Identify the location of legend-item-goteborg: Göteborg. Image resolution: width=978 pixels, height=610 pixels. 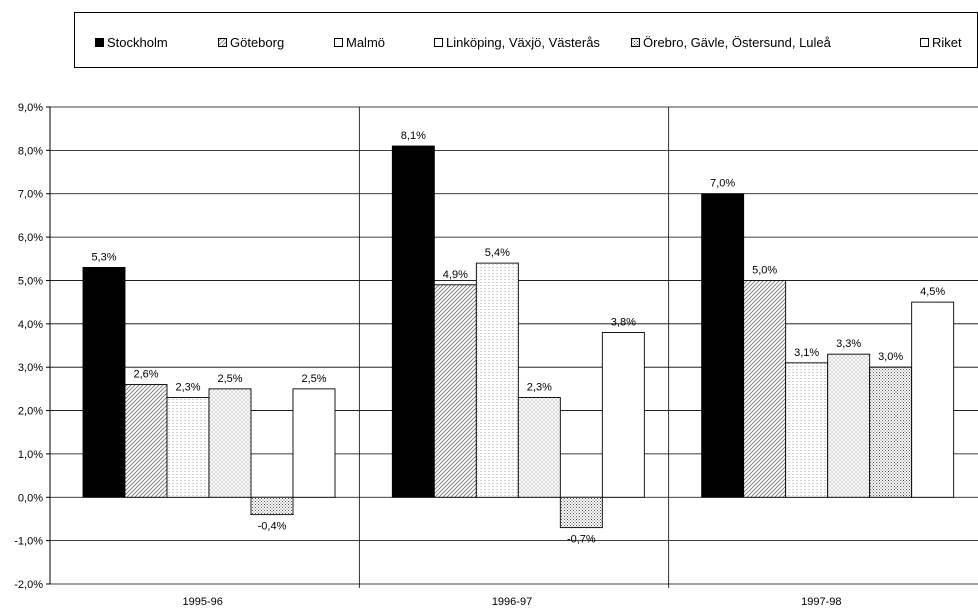
(251, 42).